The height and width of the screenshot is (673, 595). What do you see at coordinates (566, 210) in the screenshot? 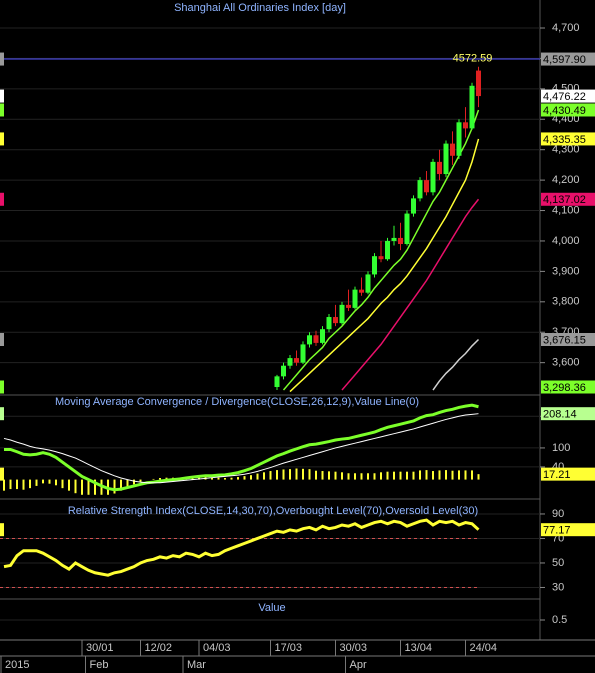
I see `y-tick-label: 4,100` at bounding box center [566, 210].